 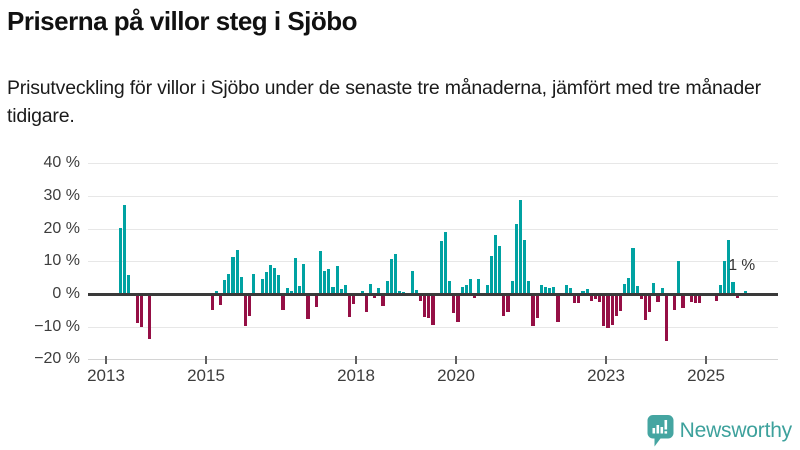 What do you see at coordinates (206, 375) in the screenshot?
I see `x-axis-tick-label: 2015` at bounding box center [206, 375].